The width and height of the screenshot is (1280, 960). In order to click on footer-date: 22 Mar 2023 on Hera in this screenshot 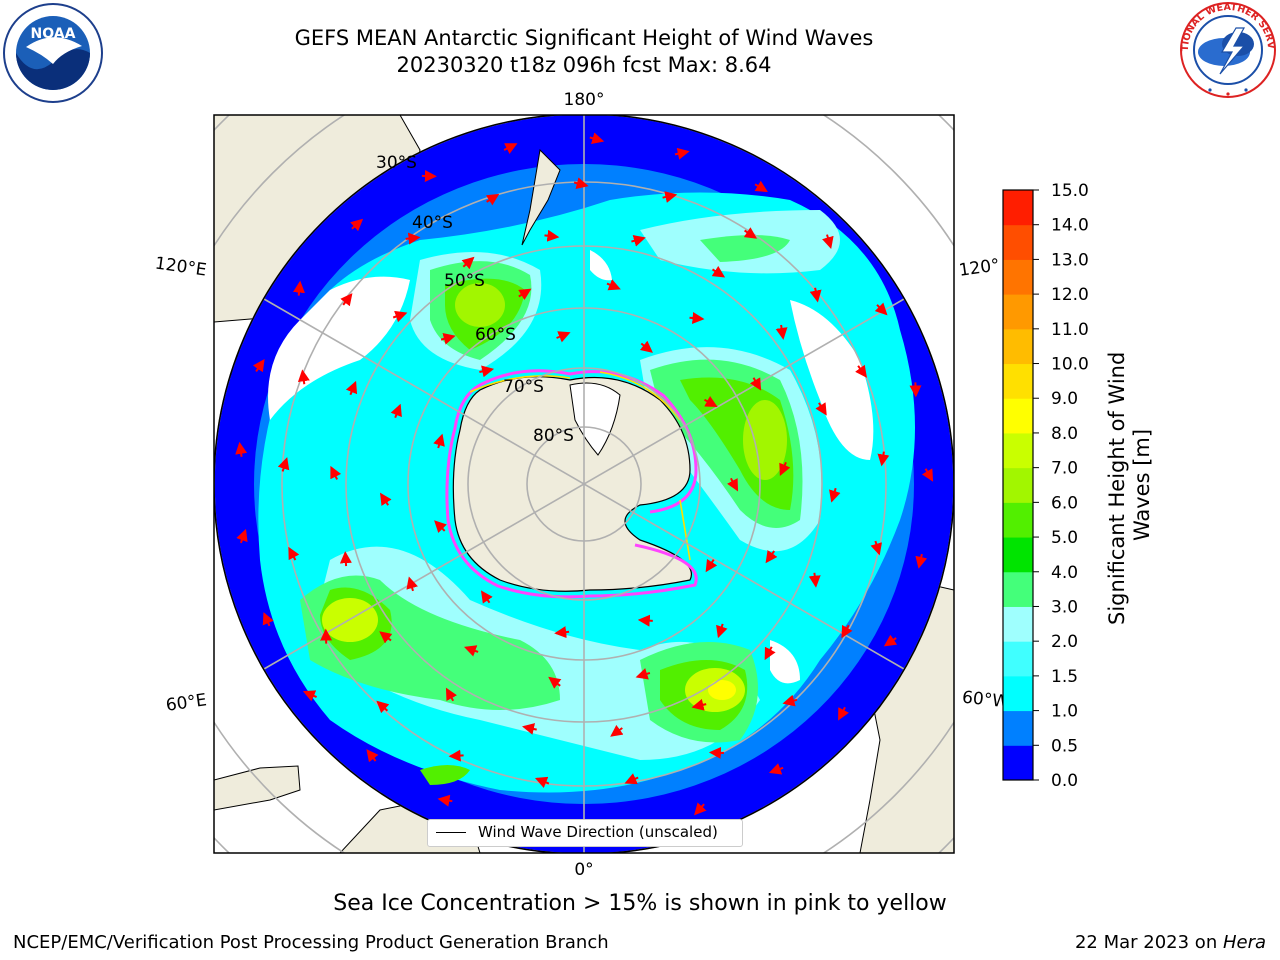, I will do `click(1170, 942)`.